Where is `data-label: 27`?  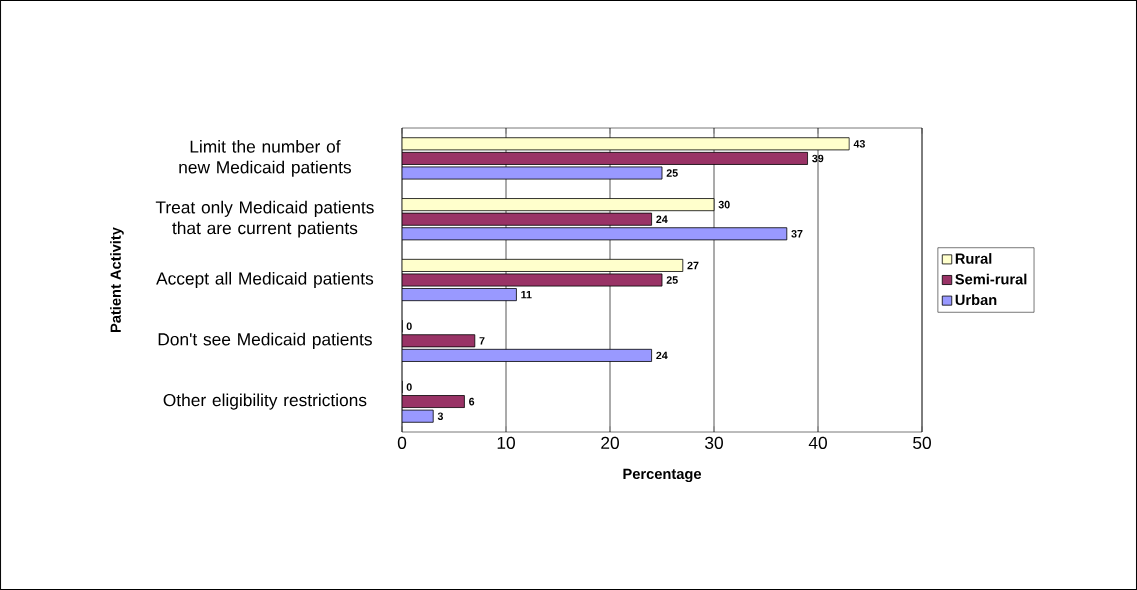
data-label: 27 is located at coordinates (693, 265).